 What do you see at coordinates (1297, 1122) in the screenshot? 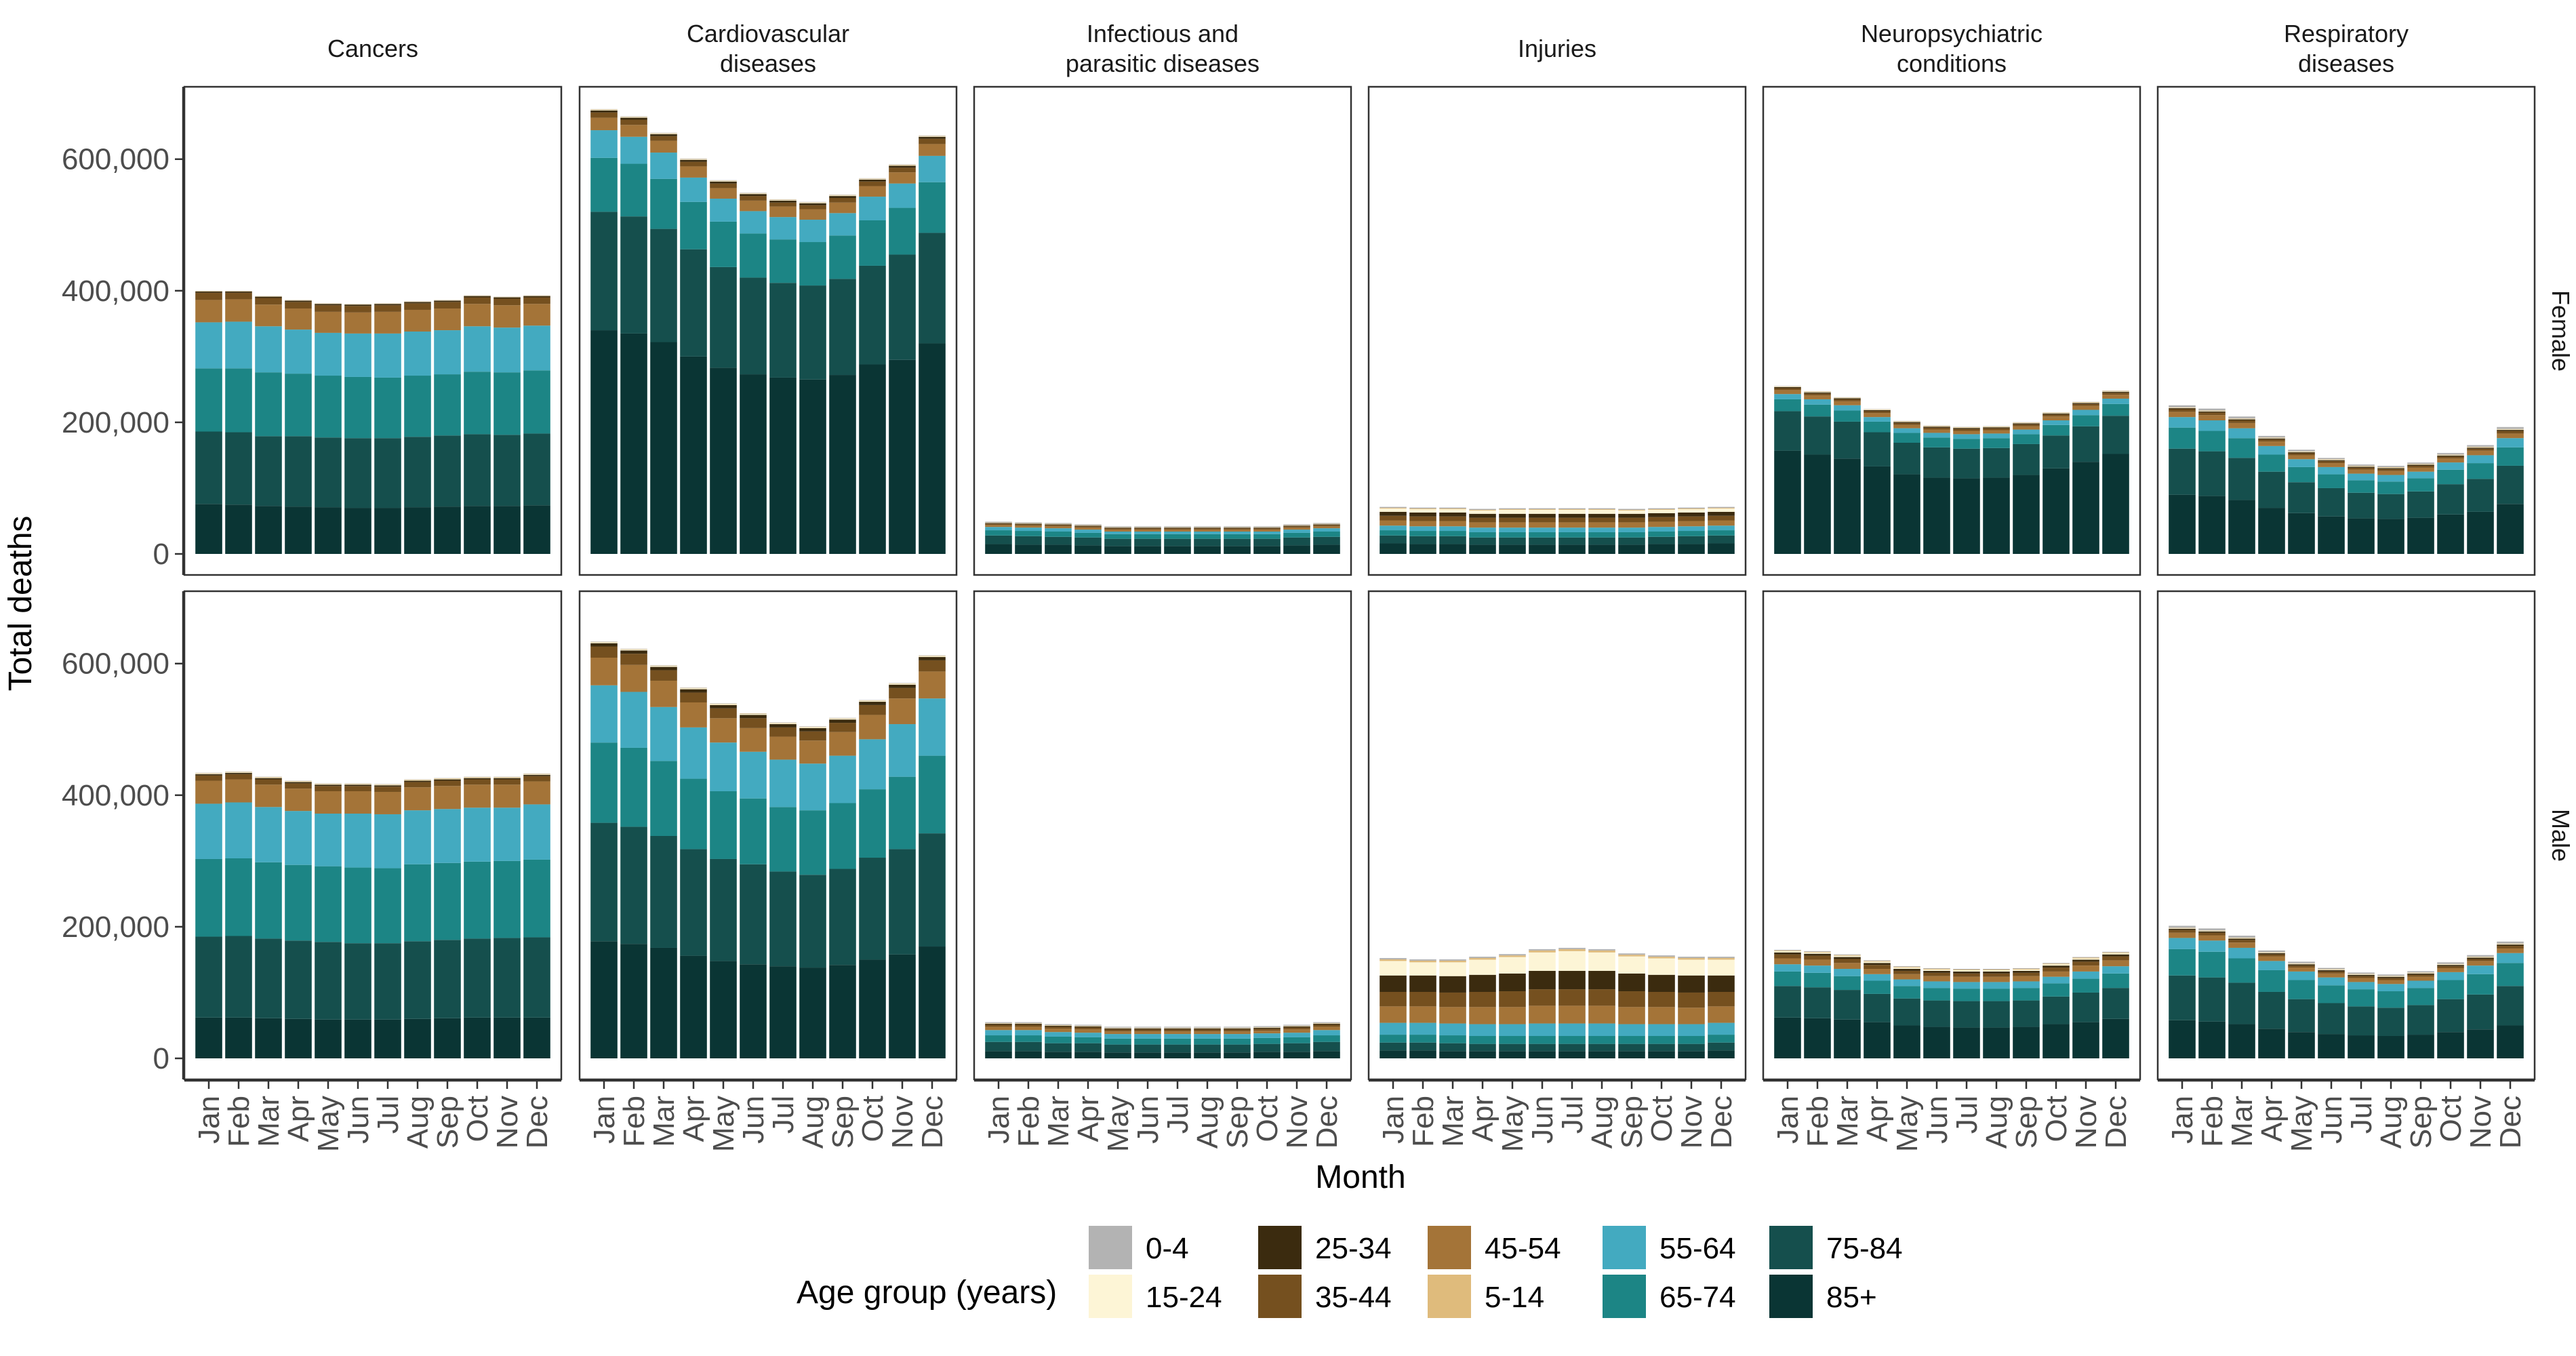
I see `x-tick-label-nov: Nov` at bounding box center [1297, 1122].